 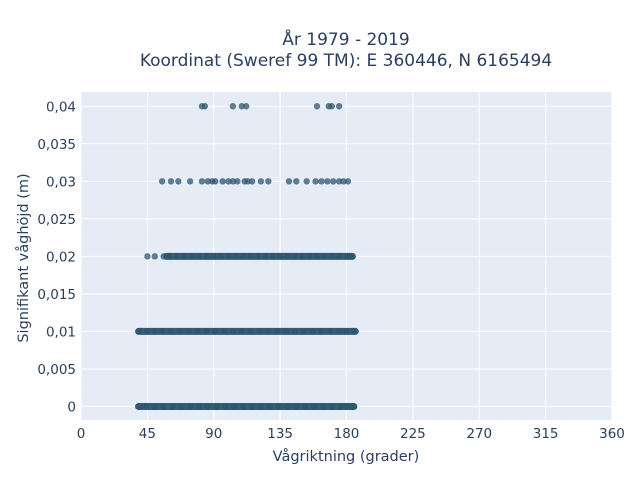 What do you see at coordinates (81, 434) in the screenshot?
I see `x-tick-label: 0` at bounding box center [81, 434].